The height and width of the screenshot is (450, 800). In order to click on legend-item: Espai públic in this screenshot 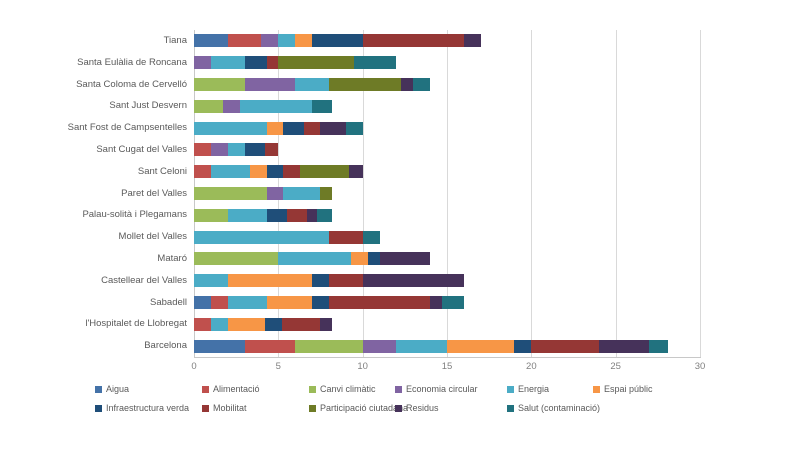, I will do `click(623, 389)`.